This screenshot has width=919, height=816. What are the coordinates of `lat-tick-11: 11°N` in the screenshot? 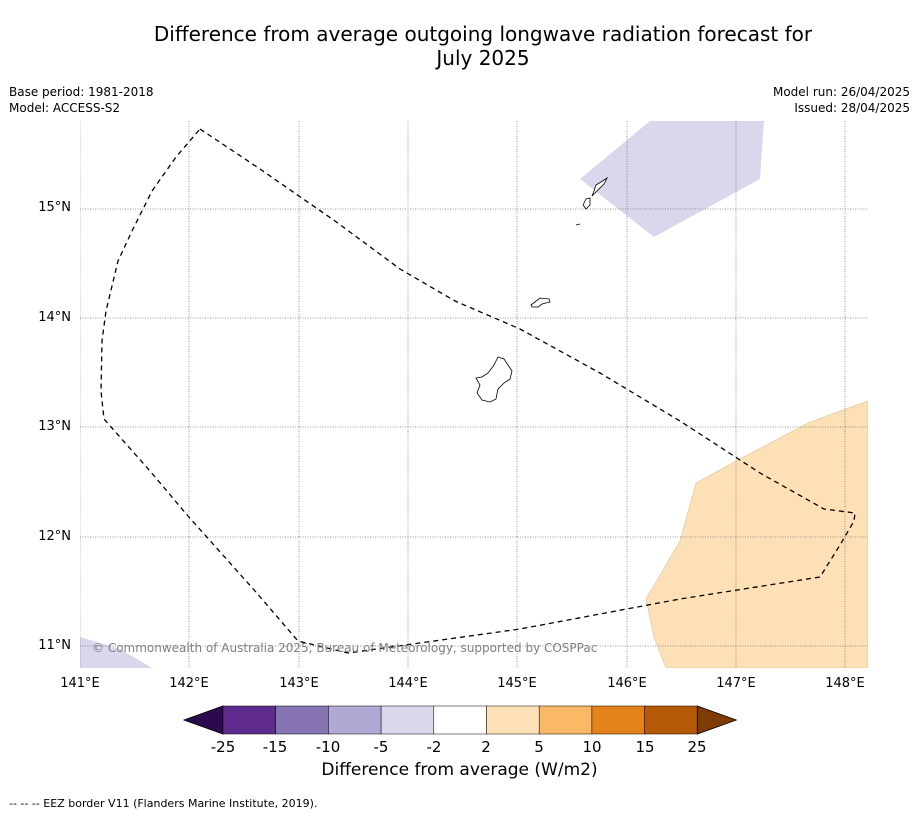 It's located at (54, 645).